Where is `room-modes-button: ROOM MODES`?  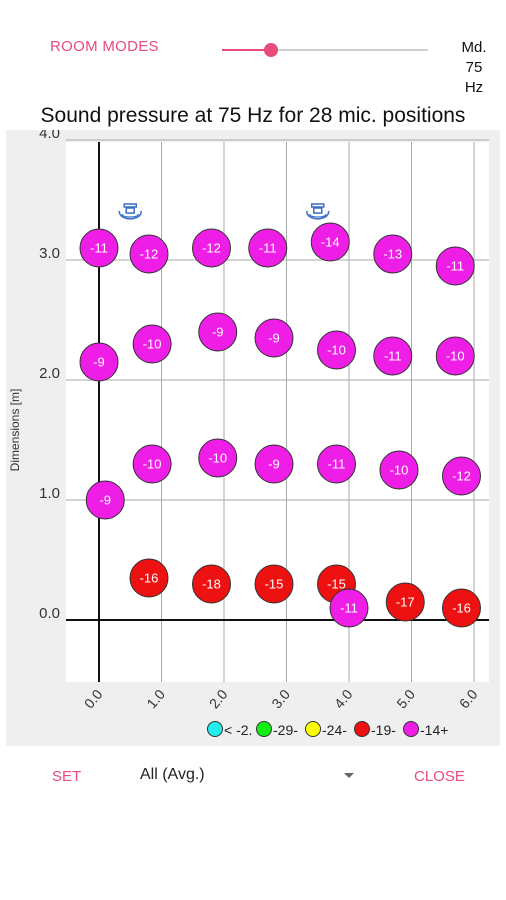 room-modes-button: ROOM MODES is located at coordinates (104, 46).